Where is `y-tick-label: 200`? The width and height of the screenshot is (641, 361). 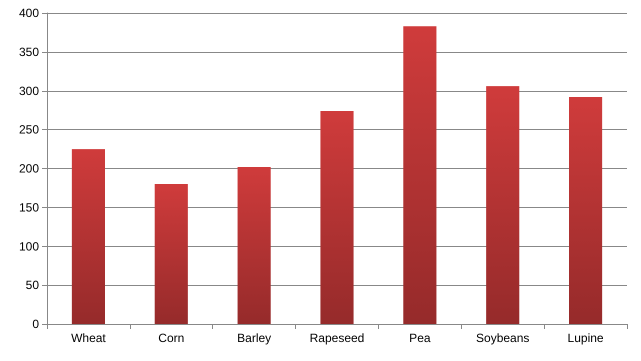 y-tick-label: 200 is located at coordinates (29, 169).